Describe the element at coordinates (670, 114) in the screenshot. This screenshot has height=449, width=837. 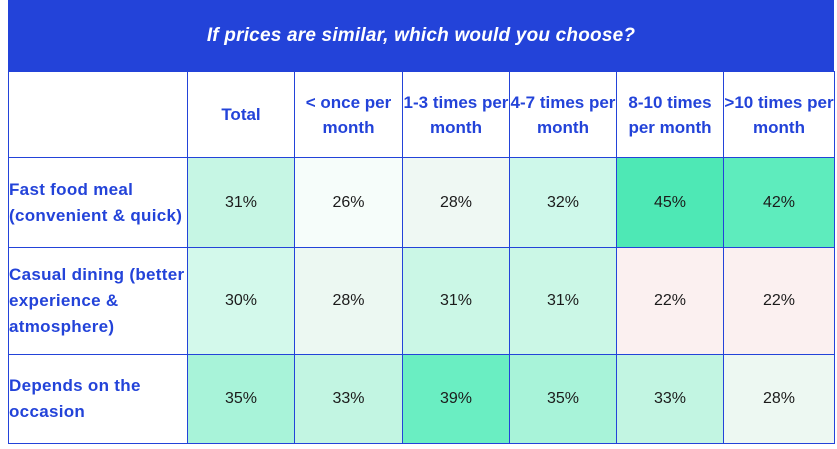
I see `column-header-8-10-times: 8-10 times per month` at that location.